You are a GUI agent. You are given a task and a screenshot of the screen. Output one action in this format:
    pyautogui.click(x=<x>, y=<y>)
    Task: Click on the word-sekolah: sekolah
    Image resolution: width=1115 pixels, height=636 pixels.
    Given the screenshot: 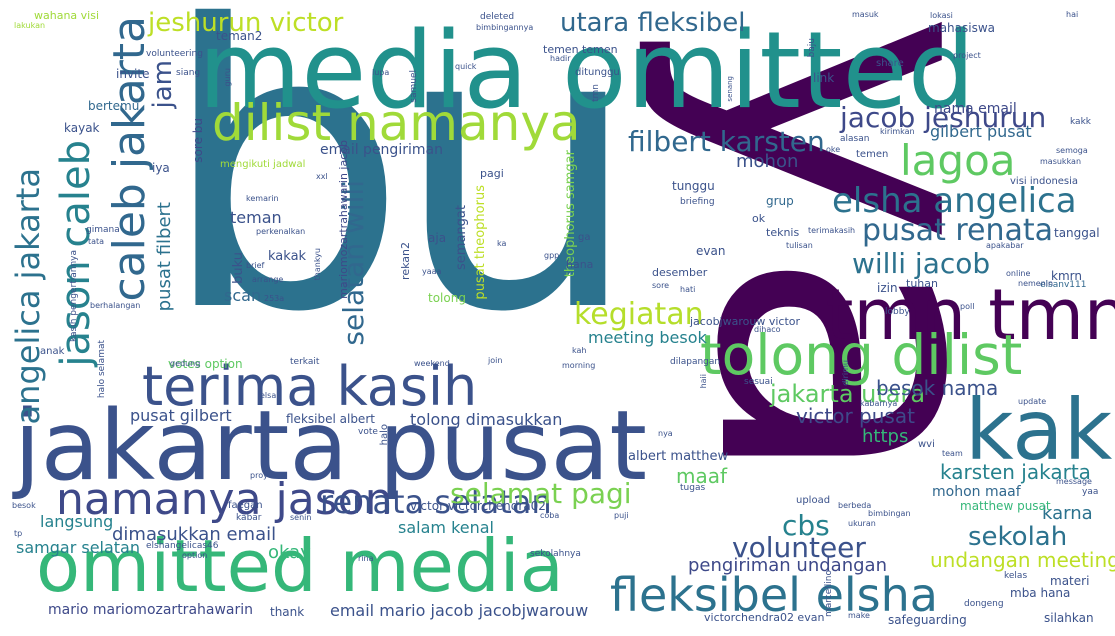 What is the action you would take?
    pyautogui.click(x=1018, y=537)
    